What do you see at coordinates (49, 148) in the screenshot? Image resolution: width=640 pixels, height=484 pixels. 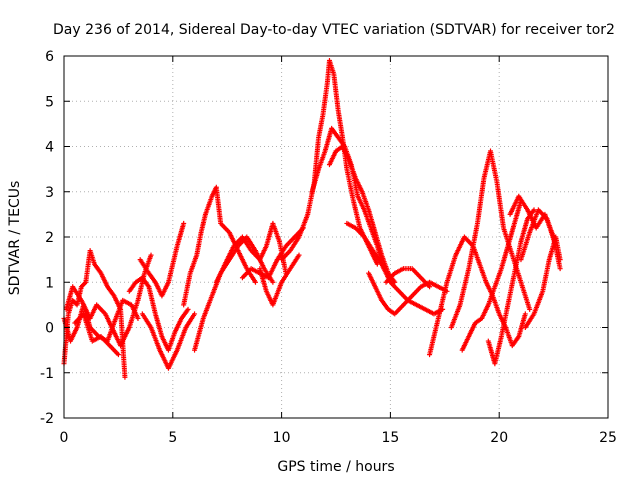 I see `y-tick-label: 4` at bounding box center [49, 148].